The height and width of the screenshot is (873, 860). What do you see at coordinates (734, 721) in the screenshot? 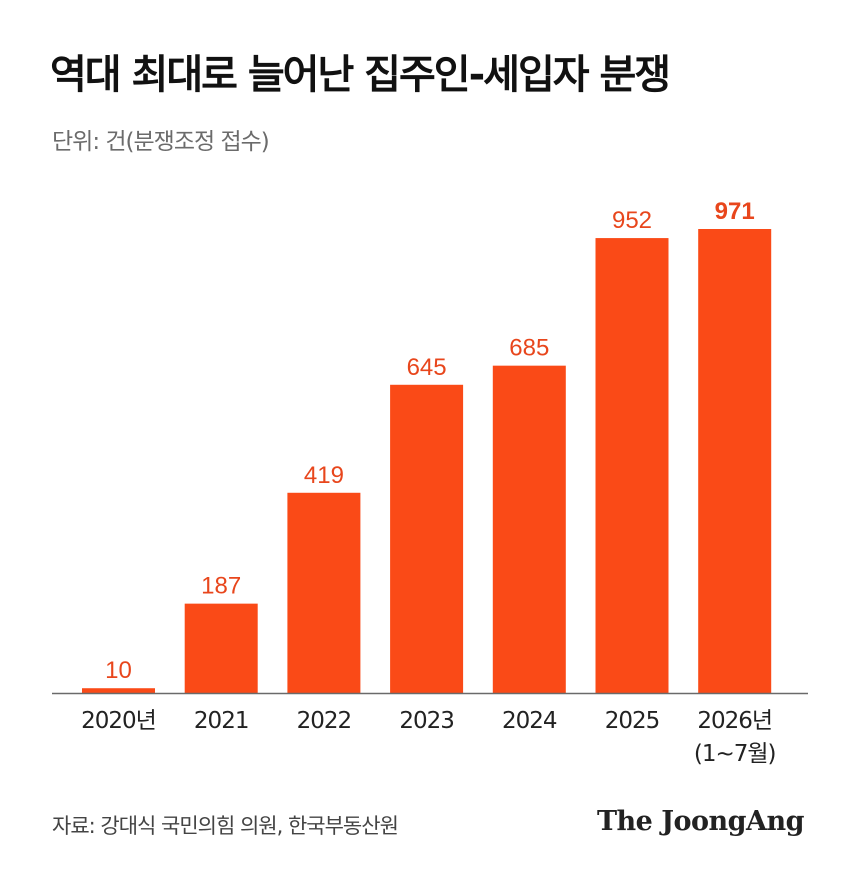
I see `x-tick-label-6-line-0: 2026년` at bounding box center [734, 721].